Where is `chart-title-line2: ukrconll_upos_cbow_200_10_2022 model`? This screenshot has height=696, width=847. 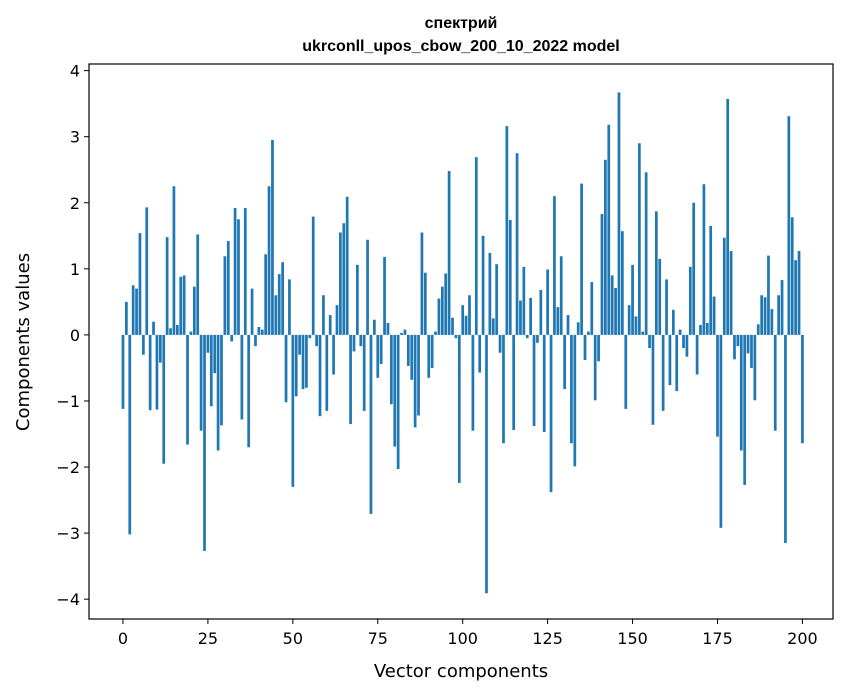 chart-title-line2: ukrconll_upos_cbow_200_10_2022 model is located at coordinates (460, 46).